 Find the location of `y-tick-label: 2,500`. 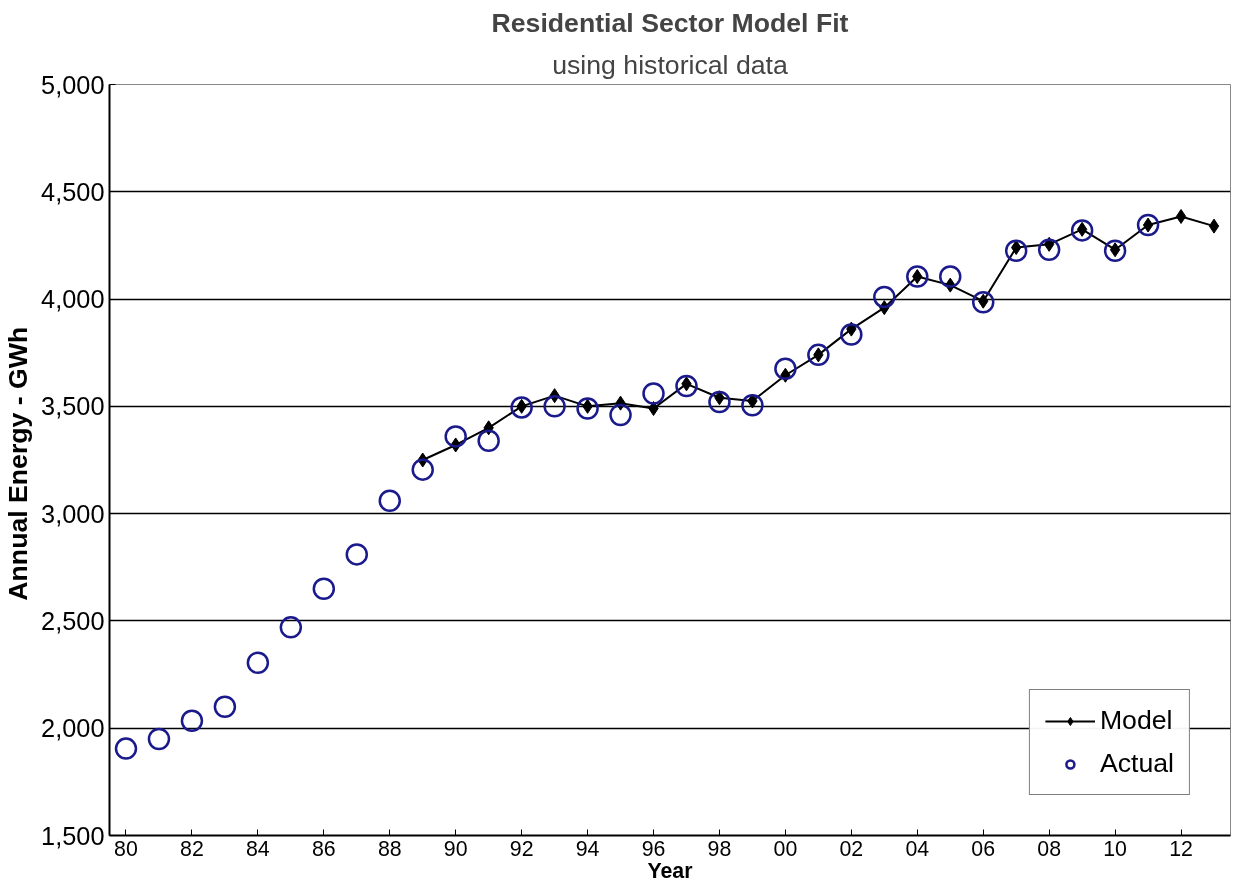

y-tick-label: 2,500 is located at coordinates (73, 620).